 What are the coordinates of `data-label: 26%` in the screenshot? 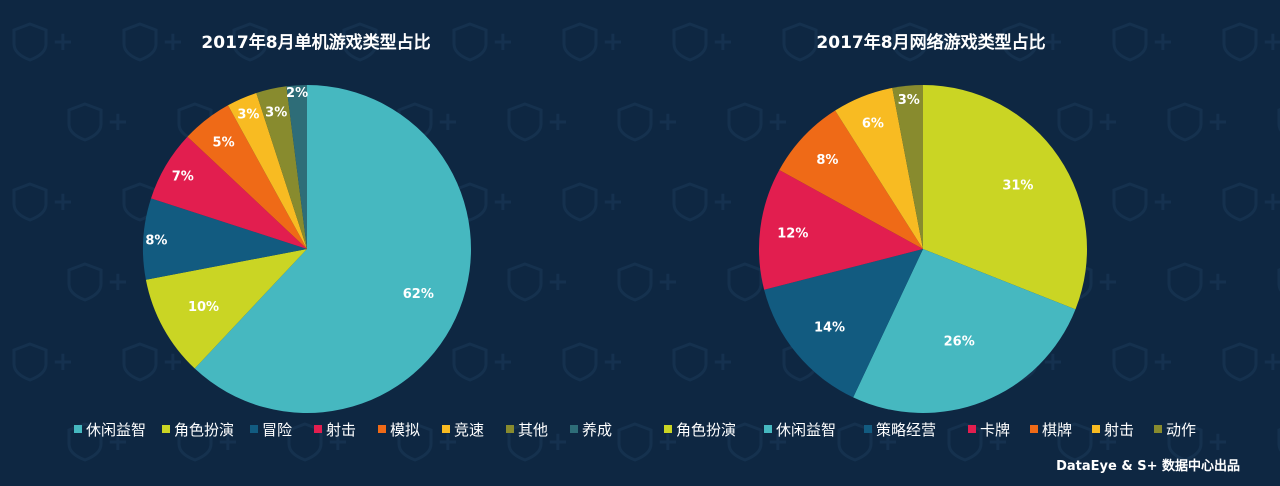 It's located at (959, 342).